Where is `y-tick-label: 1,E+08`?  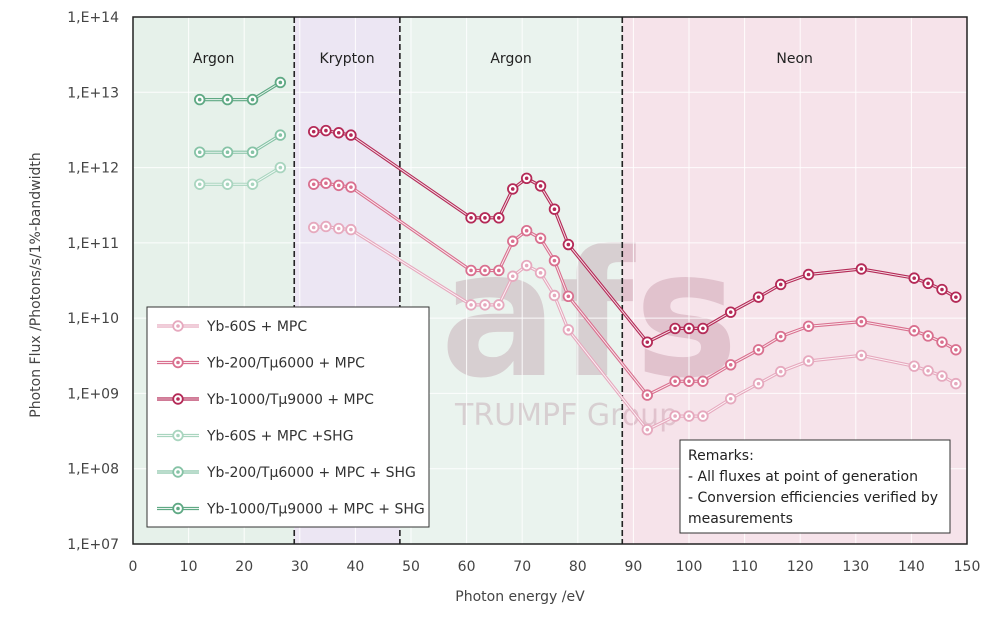 y-tick-label: 1,E+08 is located at coordinates (93, 470).